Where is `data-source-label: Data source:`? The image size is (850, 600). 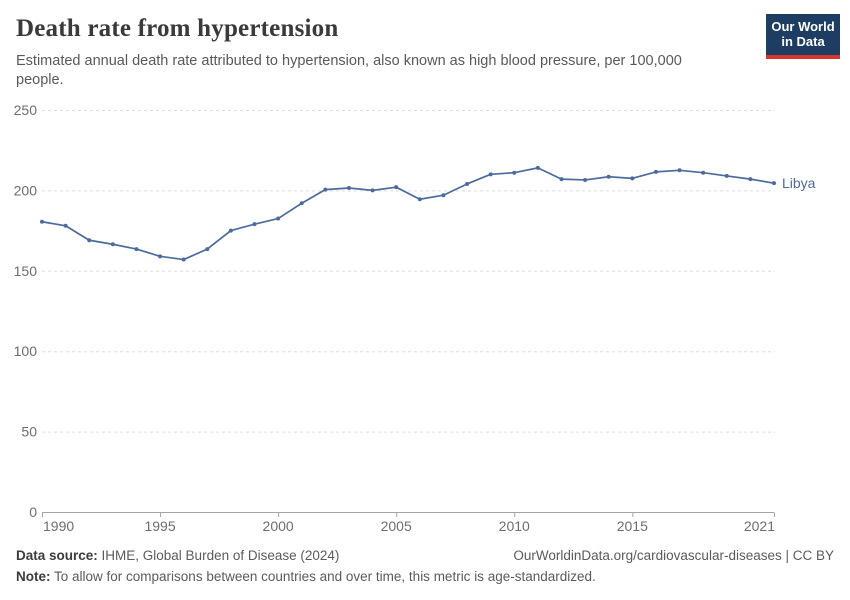 data-source-label: Data source: is located at coordinates (57, 555).